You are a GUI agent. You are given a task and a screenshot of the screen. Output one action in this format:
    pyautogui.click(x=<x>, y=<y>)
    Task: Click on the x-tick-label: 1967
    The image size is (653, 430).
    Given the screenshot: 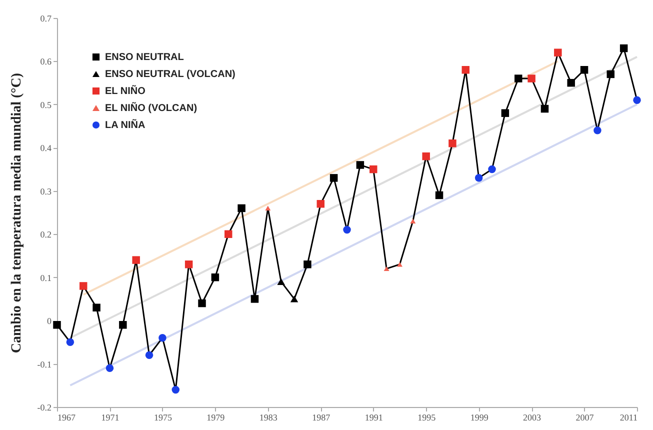 What is the action you would take?
    pyautogui.click(x=67, y=417)
    